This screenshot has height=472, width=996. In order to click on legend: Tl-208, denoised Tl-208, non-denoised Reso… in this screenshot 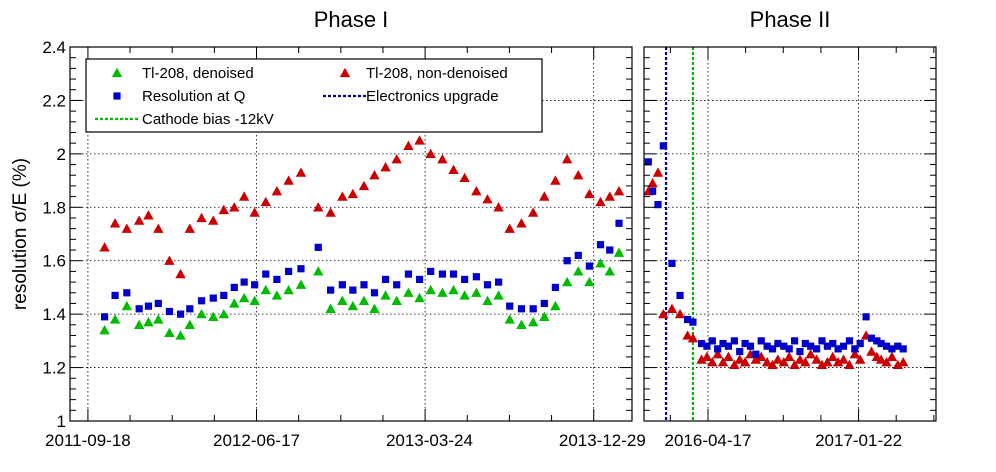, I will do `click(314, 95)`.